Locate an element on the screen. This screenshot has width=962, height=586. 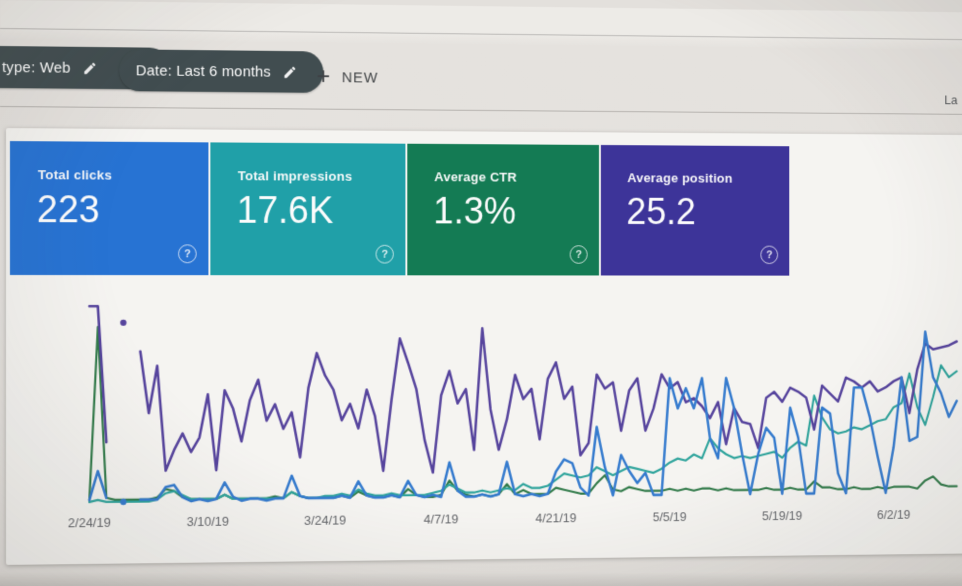
metric-label: Average position is located at coordinates (680, 178).